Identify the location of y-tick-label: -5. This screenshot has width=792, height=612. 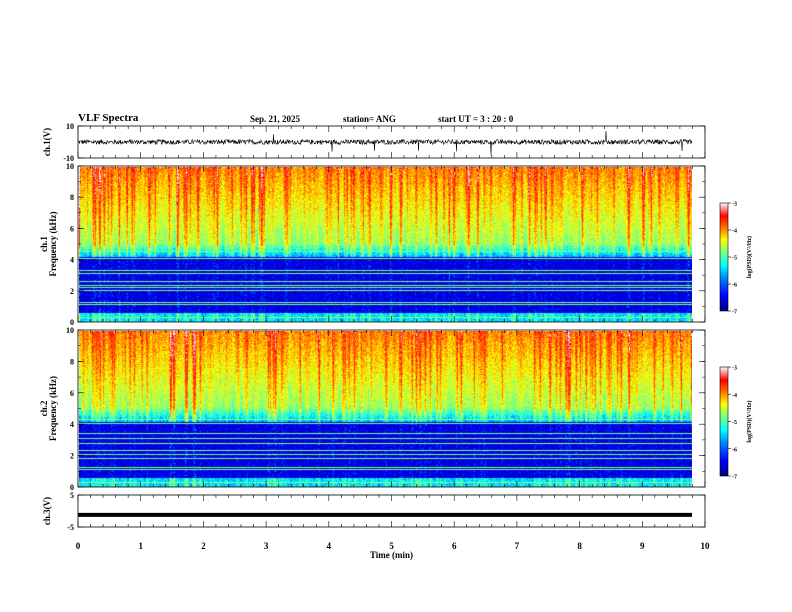
(70, 527).